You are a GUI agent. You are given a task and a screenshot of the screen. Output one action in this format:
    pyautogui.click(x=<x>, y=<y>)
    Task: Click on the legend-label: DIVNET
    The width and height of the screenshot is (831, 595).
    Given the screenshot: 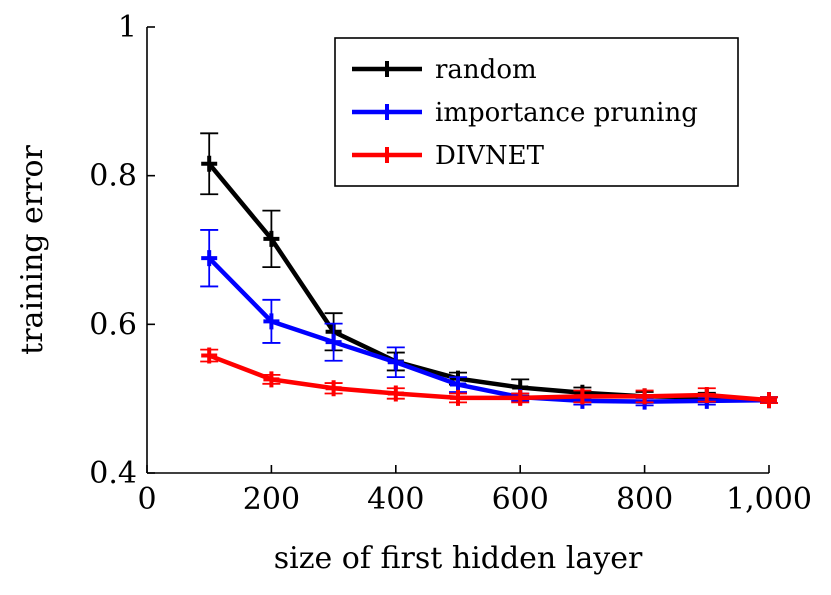 What is the action you would take?
    pyautogui.click(x=490, y=156)
    